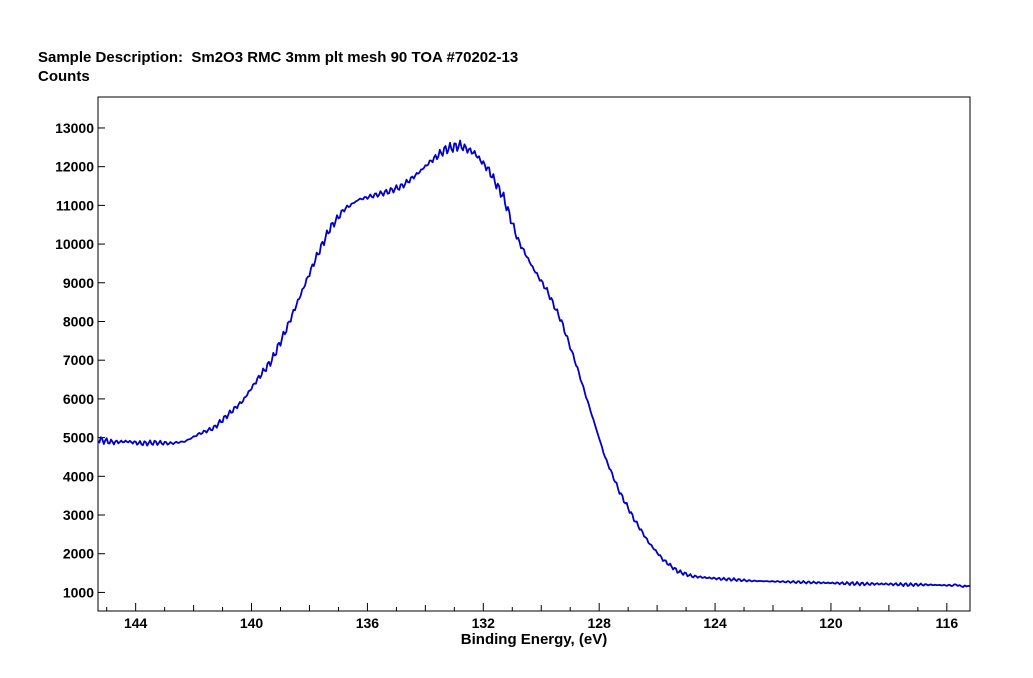  Describe the element at coordinates (78, 283) in the screenshot. I see `y-tick-label: 9000` at that location.